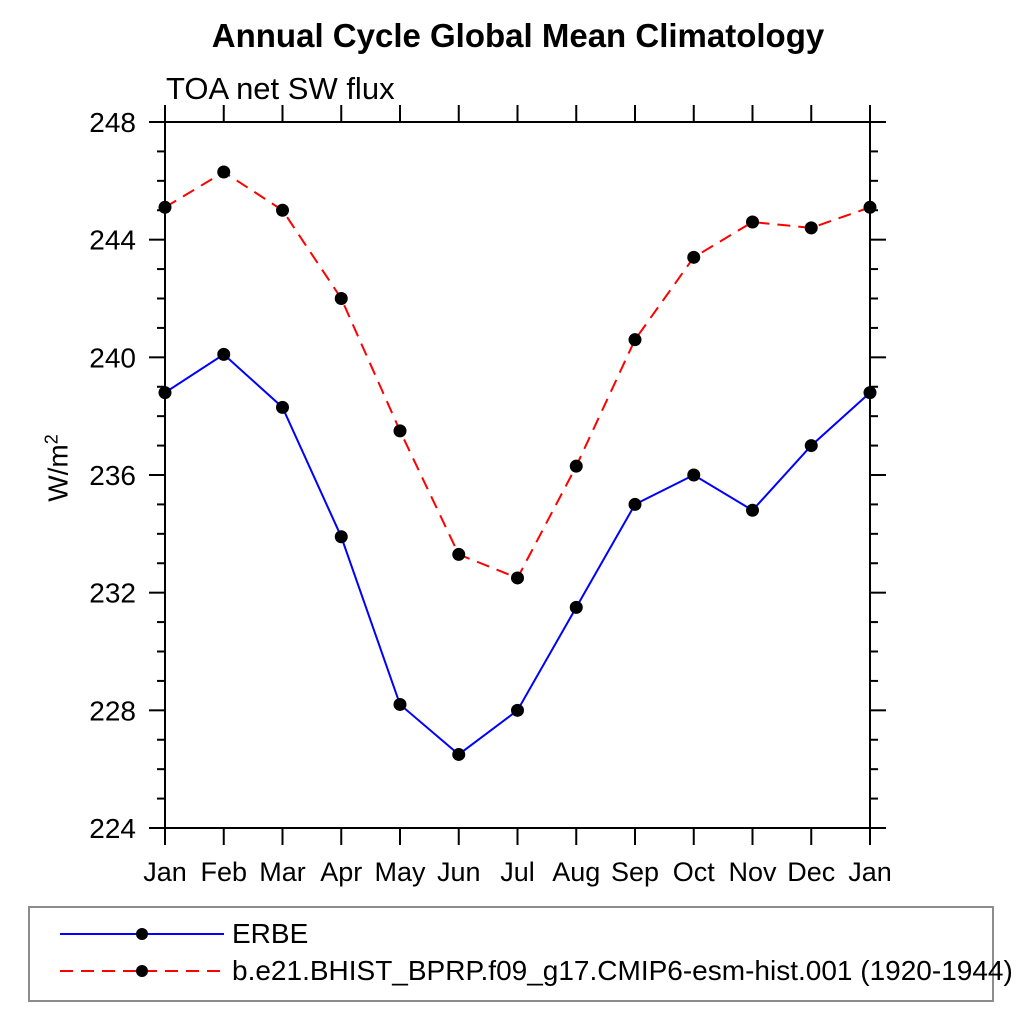 The width and height of the screenshot is (1024, 1024). I want to click on legend-item-erbe: ERBE, so click(183, 933).